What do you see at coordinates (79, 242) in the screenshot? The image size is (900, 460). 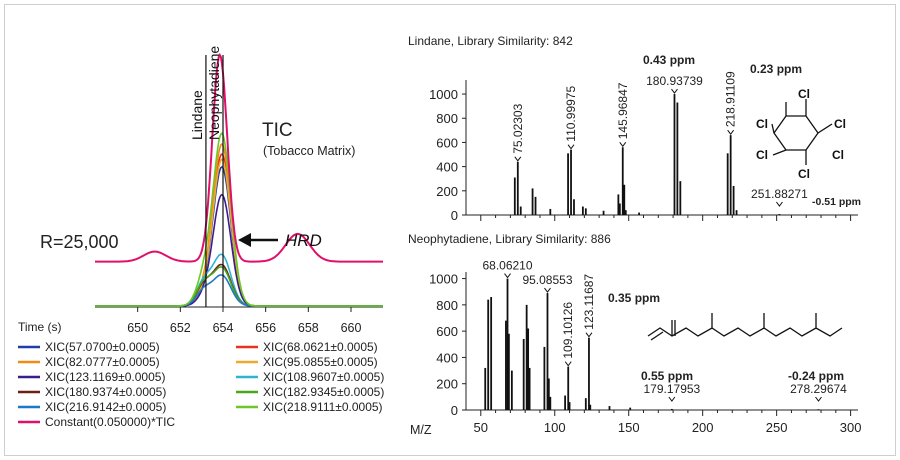 I see `resolution-label: R=25,000` at bounding box center [79, 242].